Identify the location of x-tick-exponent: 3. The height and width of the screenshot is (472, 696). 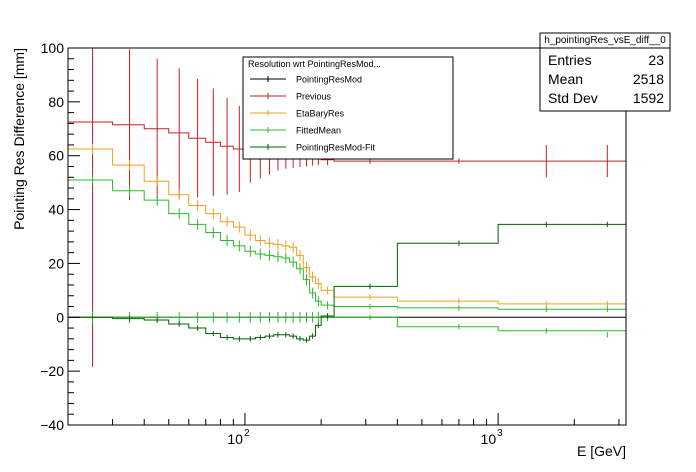
(500, 433).